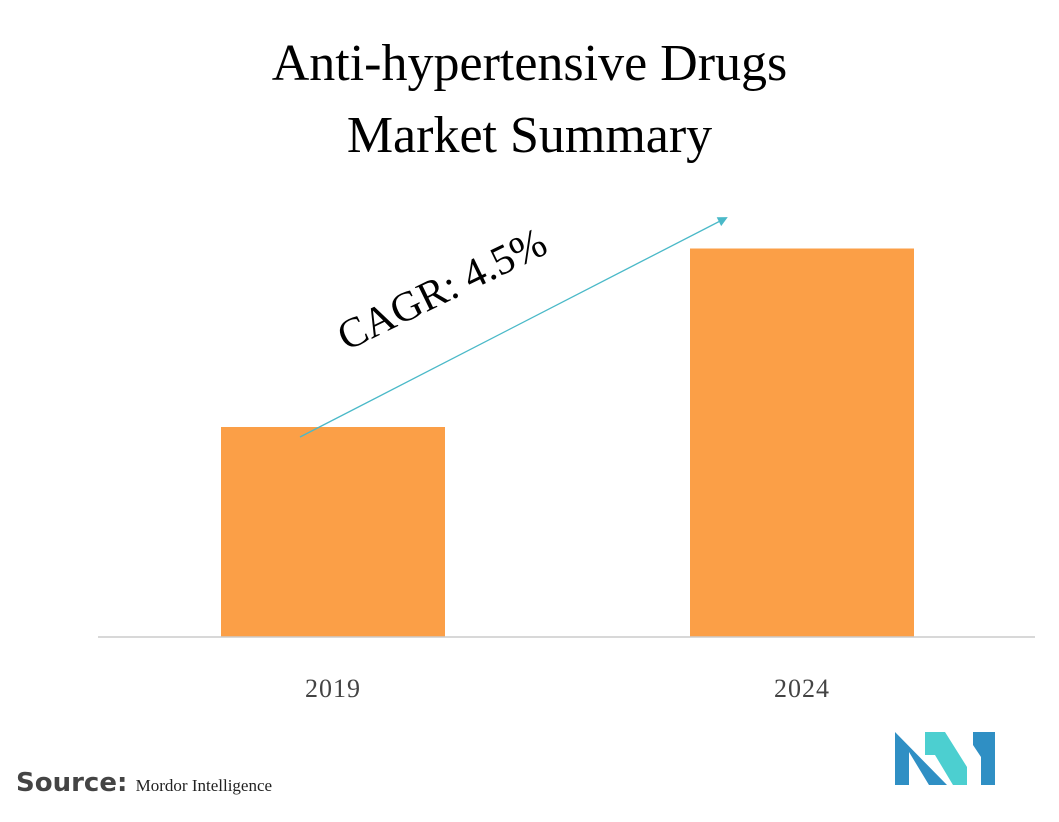 Image resolution: width=1059 pixels, height=822 pixels. Describe the element at coordinates (567, 688) in the screenshot. I see `x-tick-labels: 2019 2024` at that location.